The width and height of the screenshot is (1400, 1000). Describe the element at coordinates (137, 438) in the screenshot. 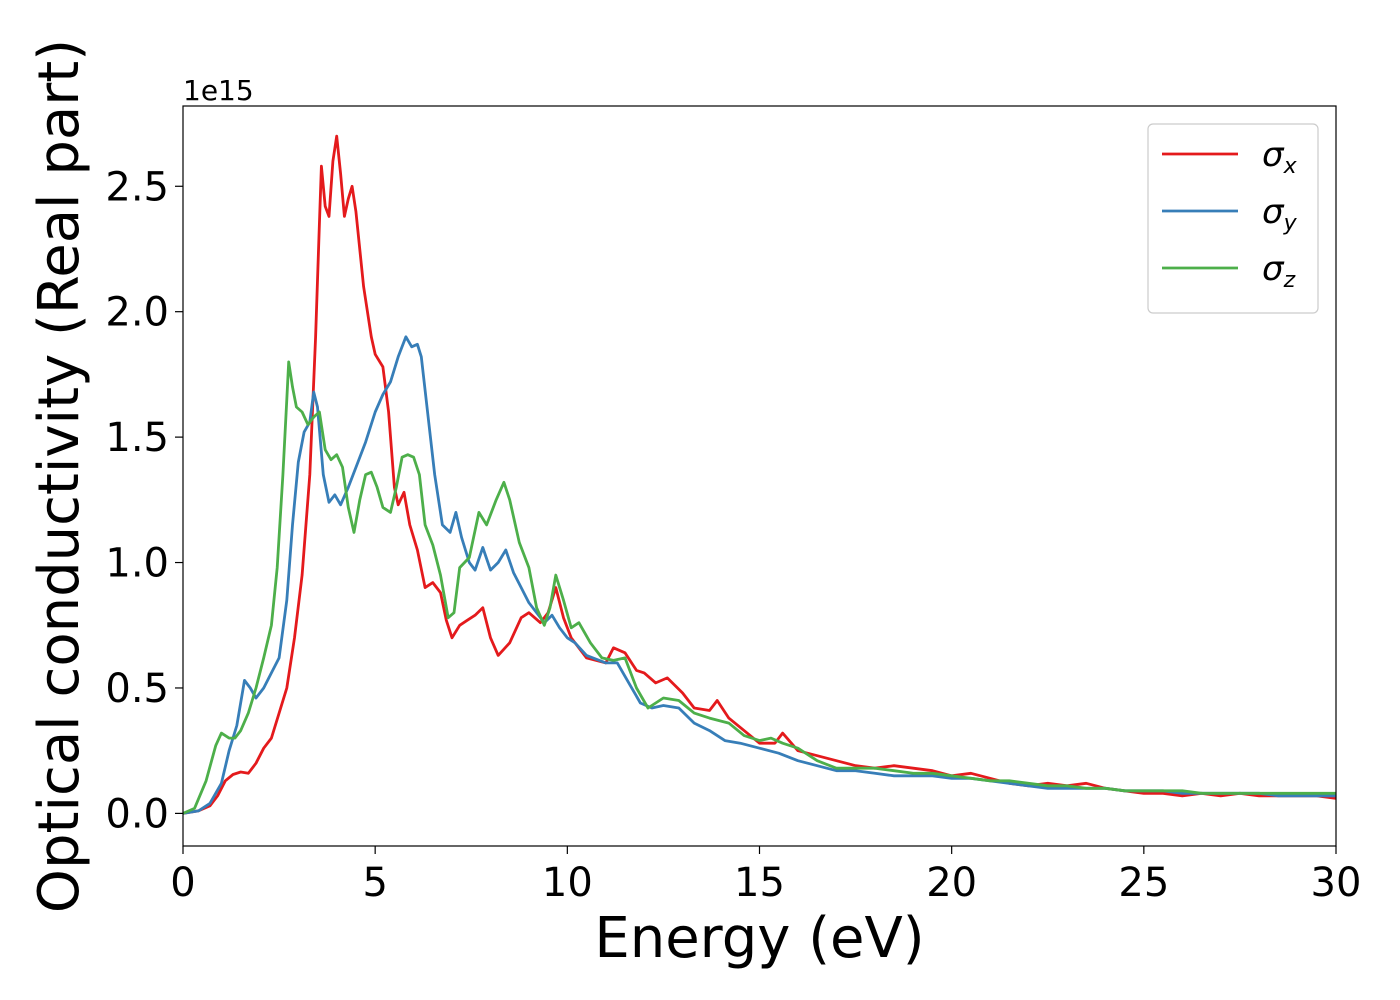

I see `y-tick-label: 1.5` at that location.